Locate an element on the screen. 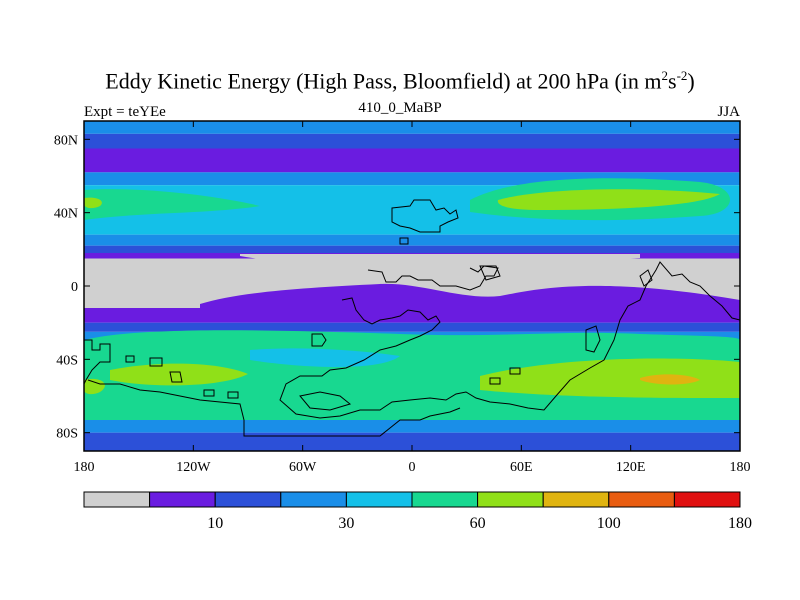 This screenshot has width=800, height=600. nh-pacific-jet-core is located at coordinates (608, 199).